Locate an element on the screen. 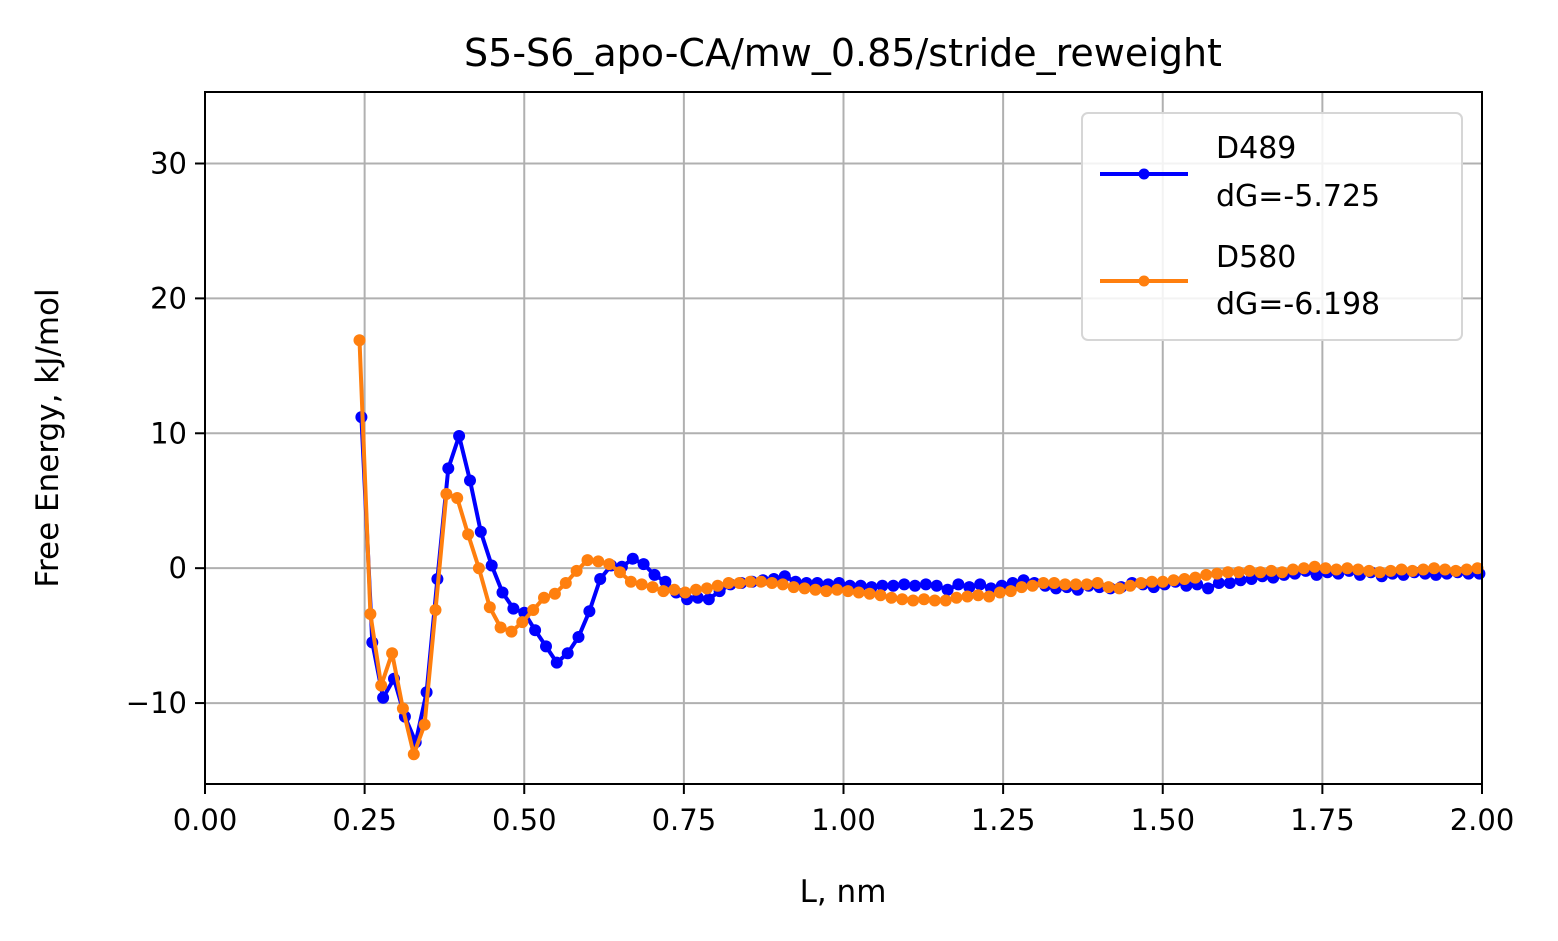 The image size is (1558, 941). x-tick-label: 1.25 is located at coordinates (1003, 820).